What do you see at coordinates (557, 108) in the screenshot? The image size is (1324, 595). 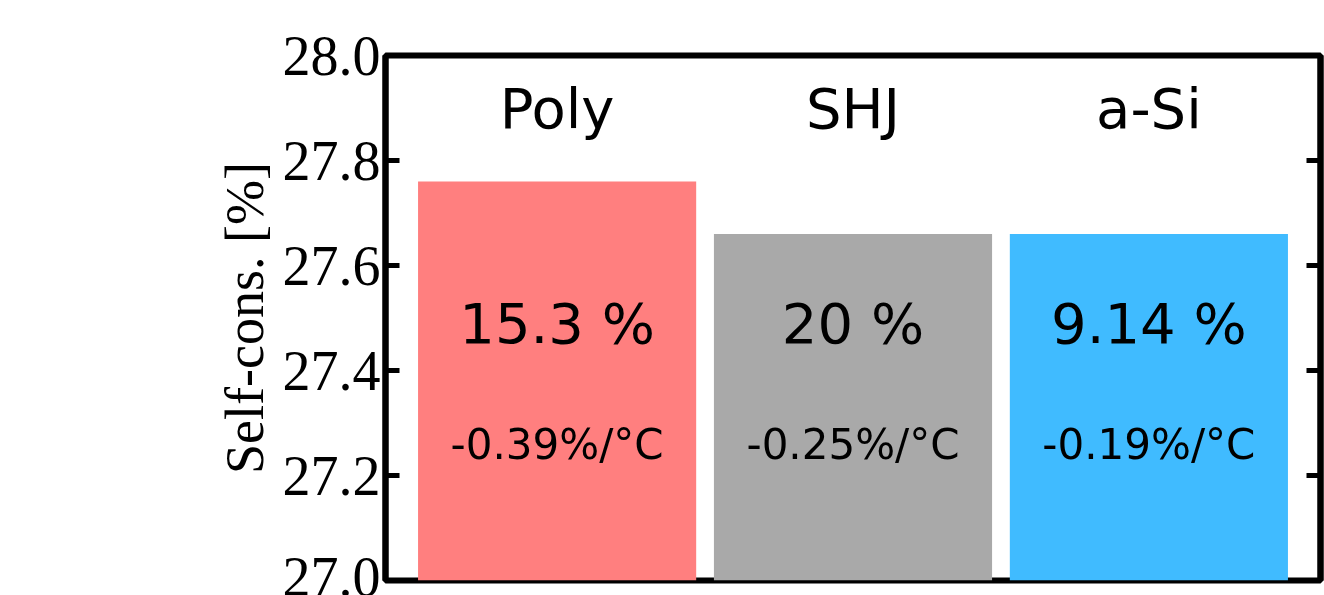 I see `x-tick-label: Poly` at bounding box center [557, 108].